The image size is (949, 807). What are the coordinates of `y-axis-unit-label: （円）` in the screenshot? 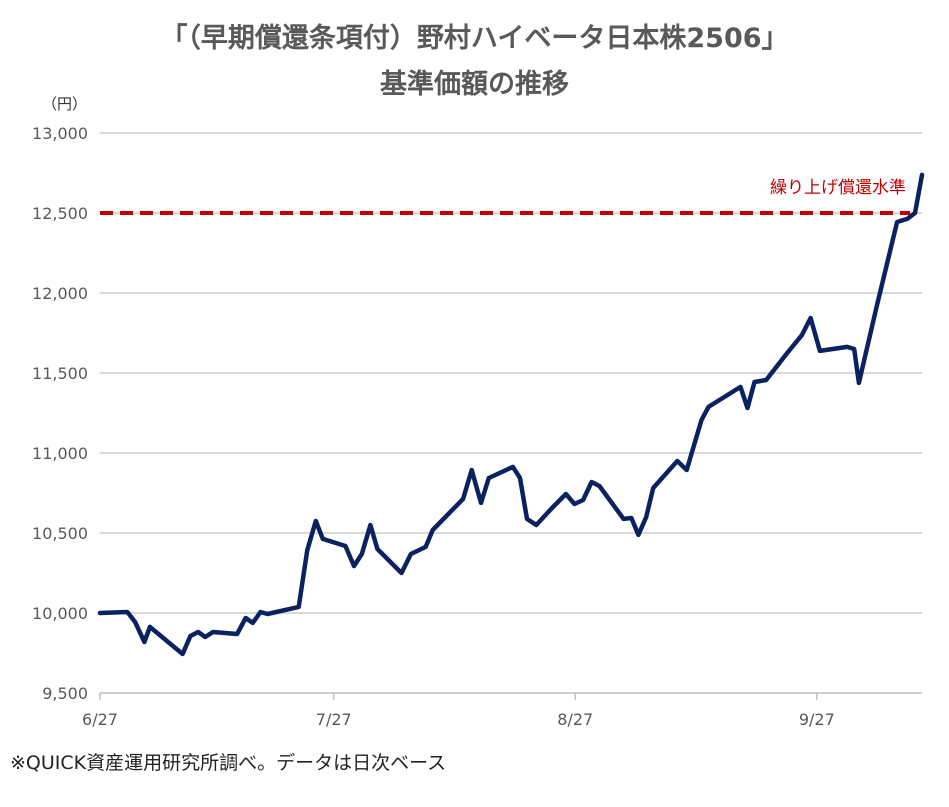 It's located at (65, 104).